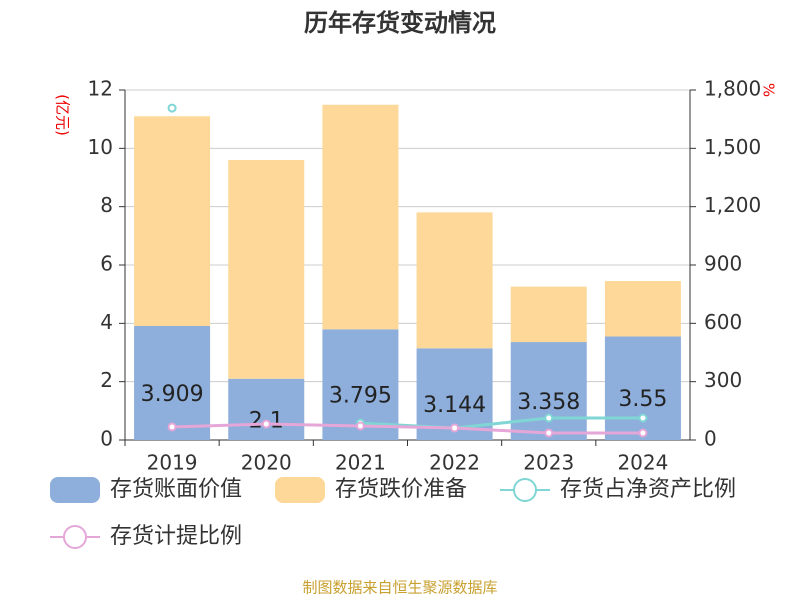 This screenshot has width=800, height=600. I want to click on y2-tick-label: 1,800, so click(732, 89).